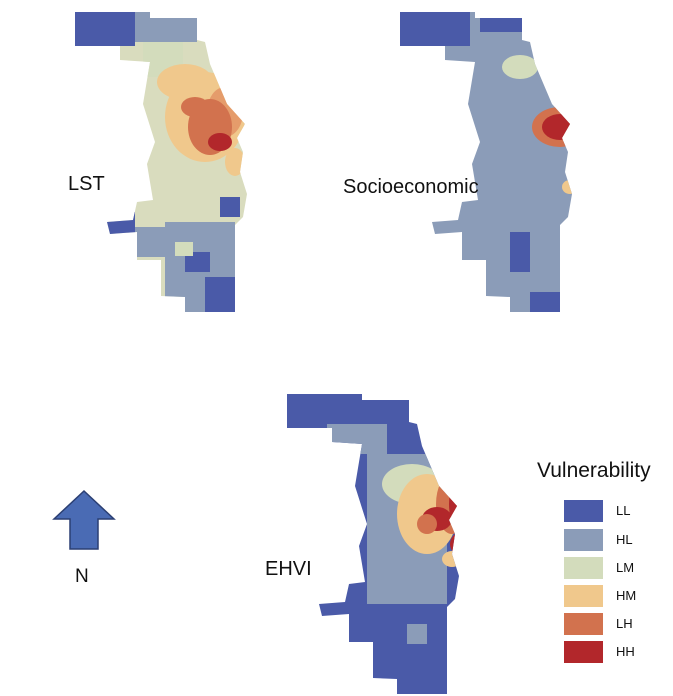 Image resolution: width=673 pixels, height=696 pixels. What do you see at coordinates (614, 540) in the screenshot?
I see `legend-item-hl: HL` at bounding box center [614, 540].